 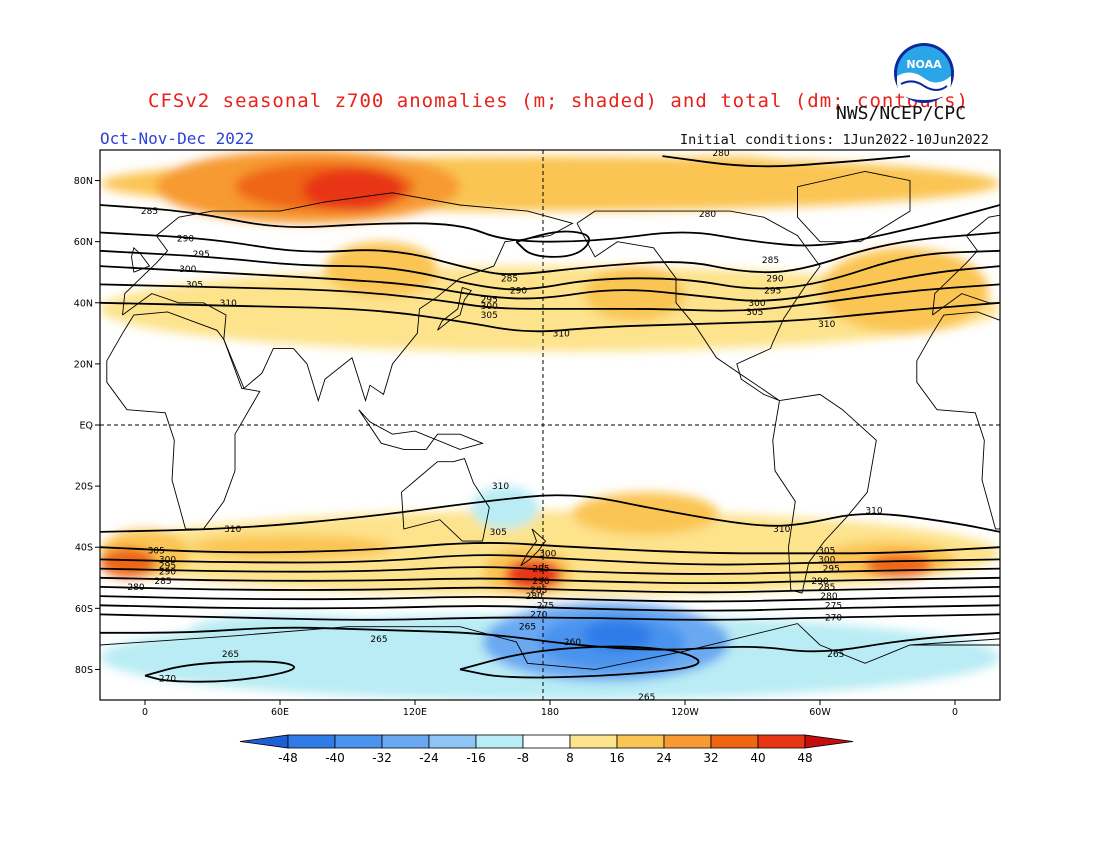 What do you see at coordinates (415, 712) in the screenshot?
I see `lon-label: 120E` at bounding box center [415, 712].